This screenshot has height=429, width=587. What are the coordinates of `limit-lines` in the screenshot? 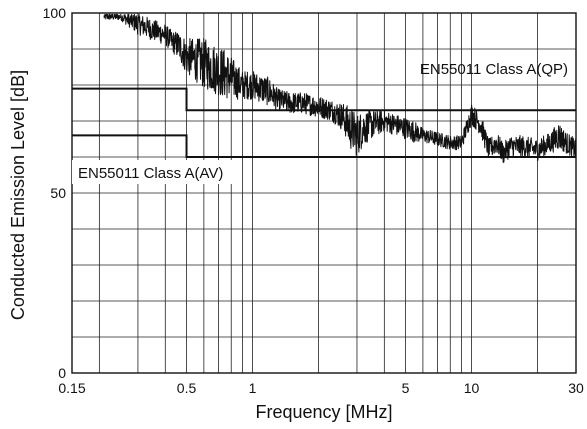 It's located at (324, 122).